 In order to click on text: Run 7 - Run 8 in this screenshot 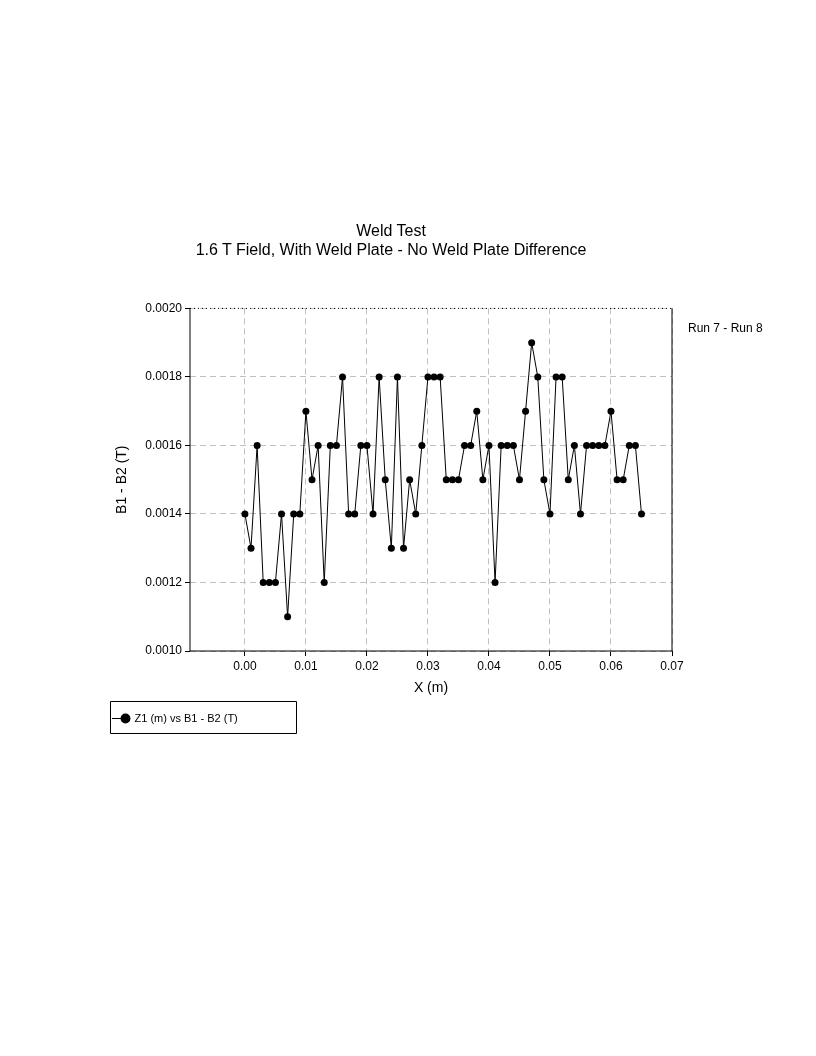, I will do `click(726, 327)`.